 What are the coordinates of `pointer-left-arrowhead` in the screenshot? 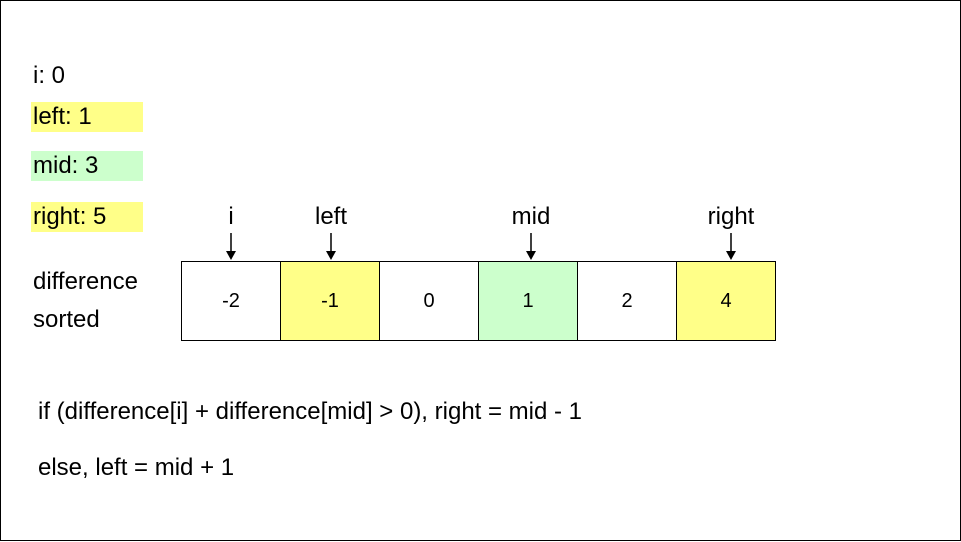 It's located at (331, 255).